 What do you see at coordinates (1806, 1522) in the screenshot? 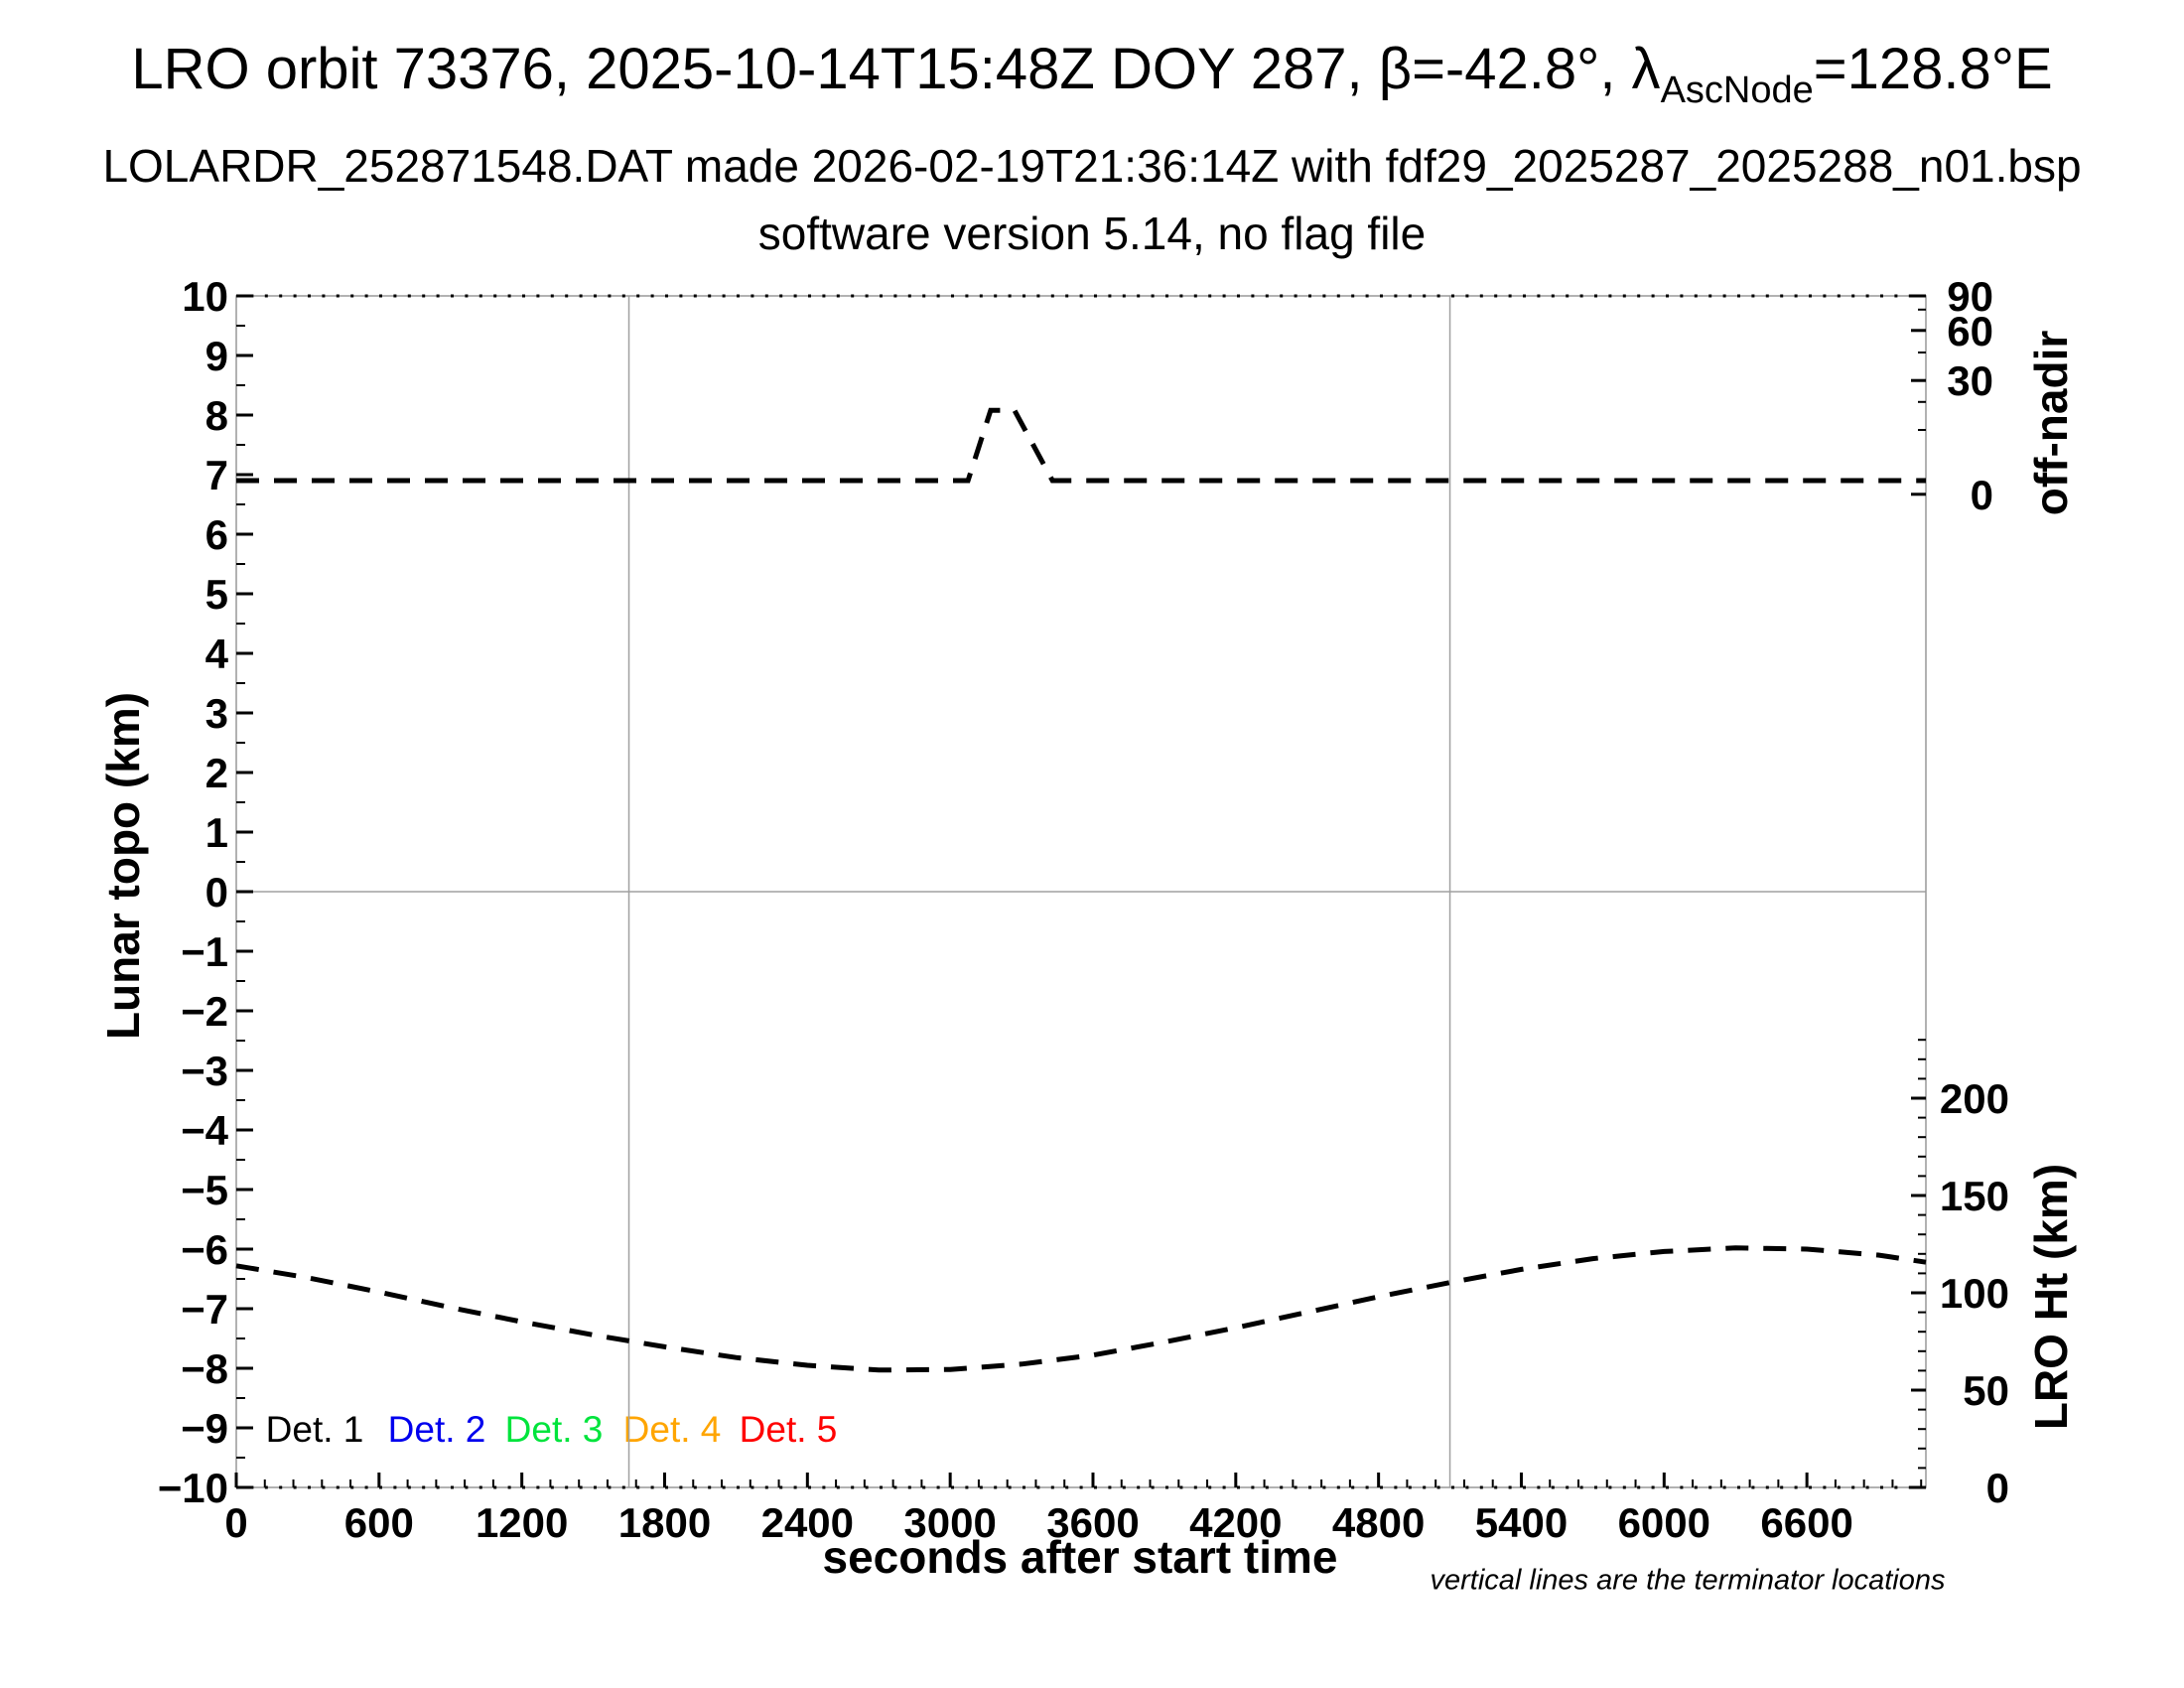
I see `x-tick-label: 6600` at bounding box center [1806, 1522].